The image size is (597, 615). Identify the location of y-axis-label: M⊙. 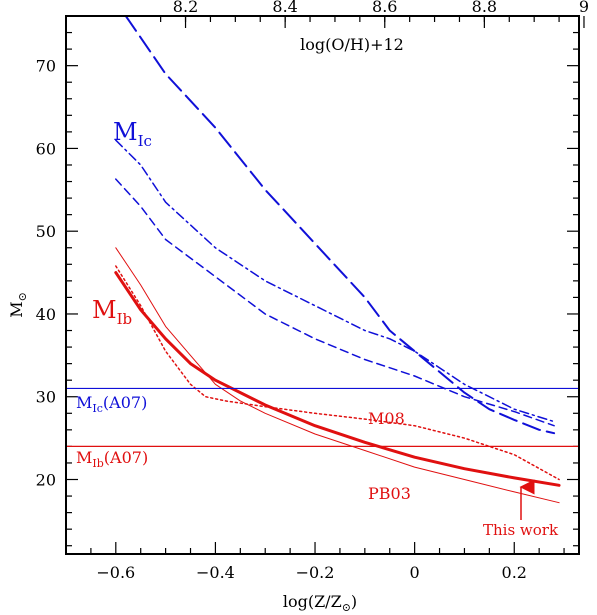
(18, 305).